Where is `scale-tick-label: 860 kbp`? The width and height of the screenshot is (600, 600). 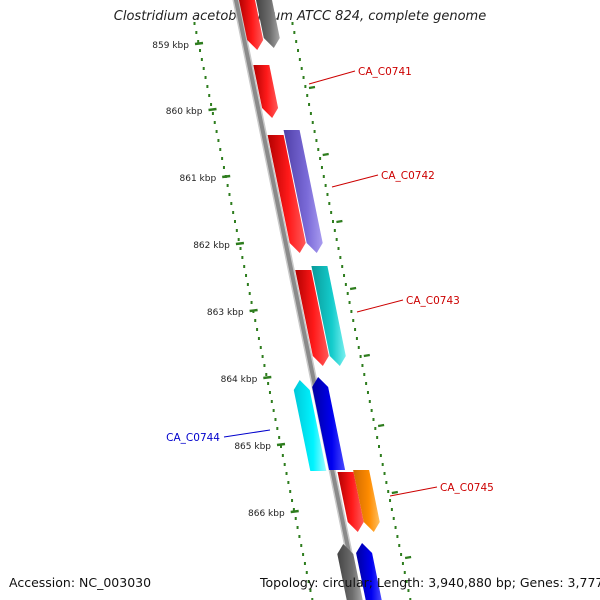
scale-tick-label: 860 kbp is located at coordinates (184, 112).